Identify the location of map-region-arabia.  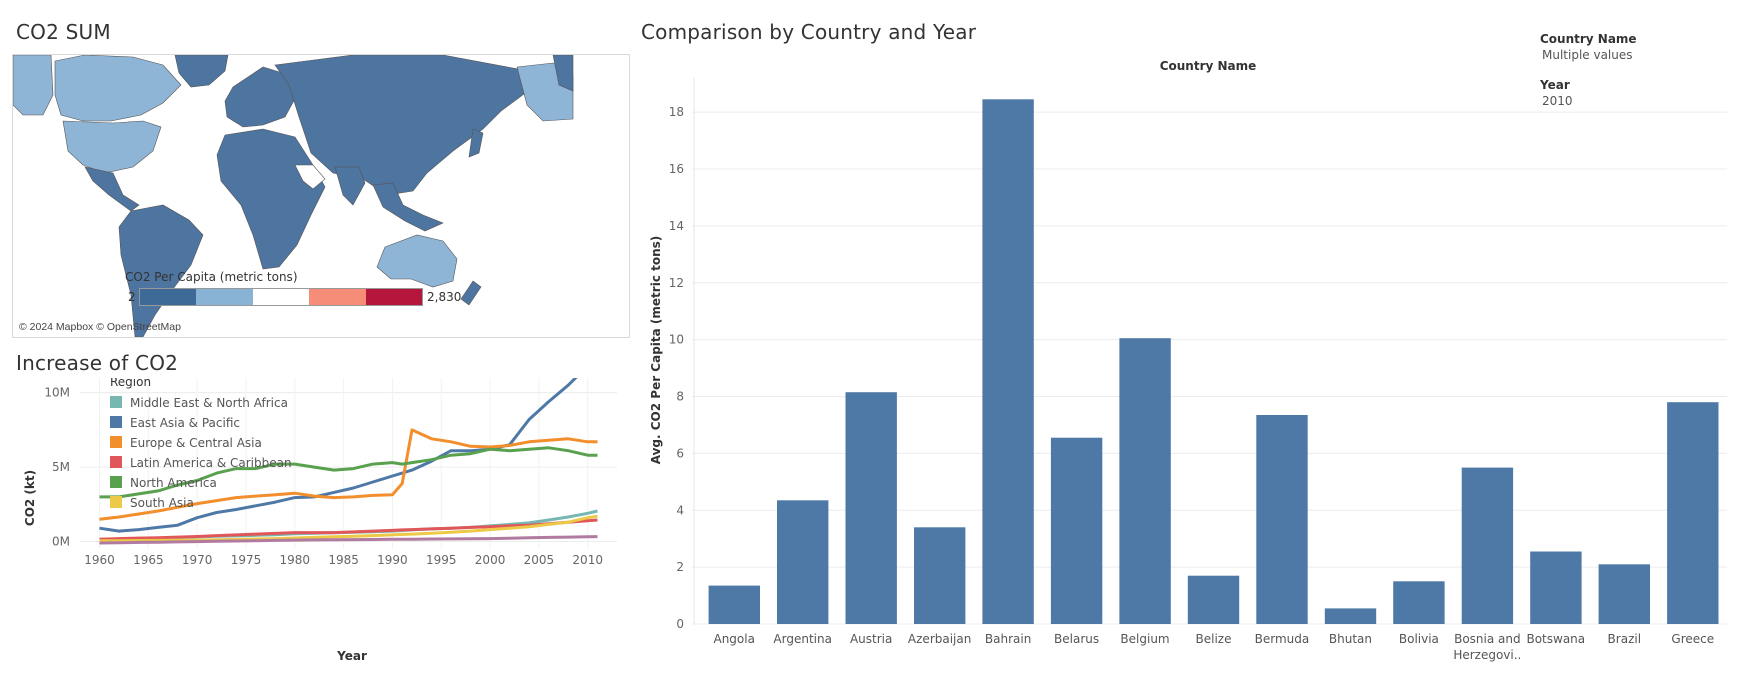
(310, 177).